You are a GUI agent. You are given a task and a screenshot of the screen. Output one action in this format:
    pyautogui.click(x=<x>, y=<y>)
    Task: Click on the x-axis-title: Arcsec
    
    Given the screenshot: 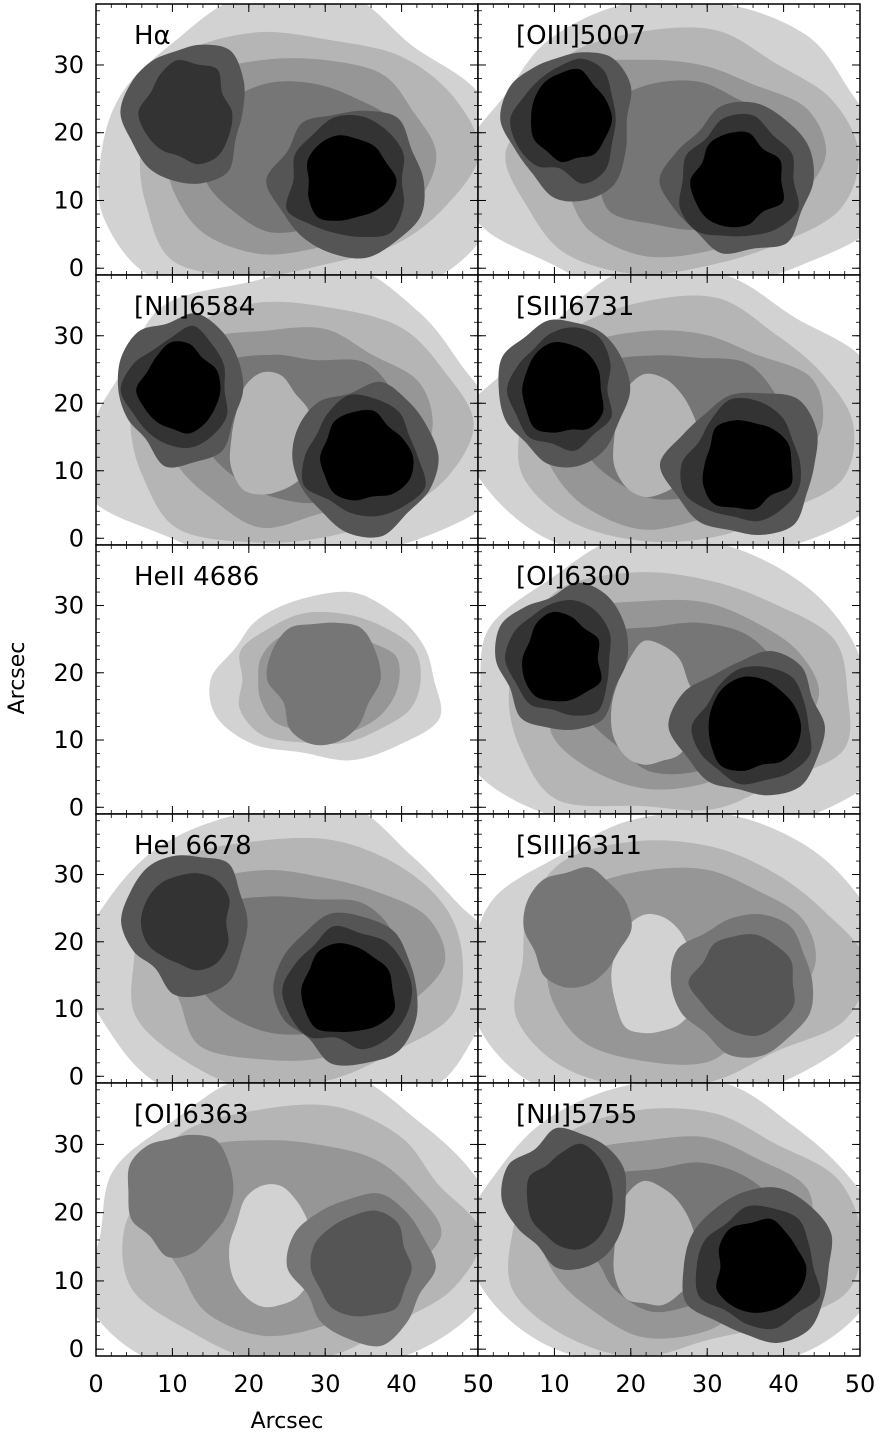 What is the action you would take?
    pyautogui.click(x=287, y=1421)
    